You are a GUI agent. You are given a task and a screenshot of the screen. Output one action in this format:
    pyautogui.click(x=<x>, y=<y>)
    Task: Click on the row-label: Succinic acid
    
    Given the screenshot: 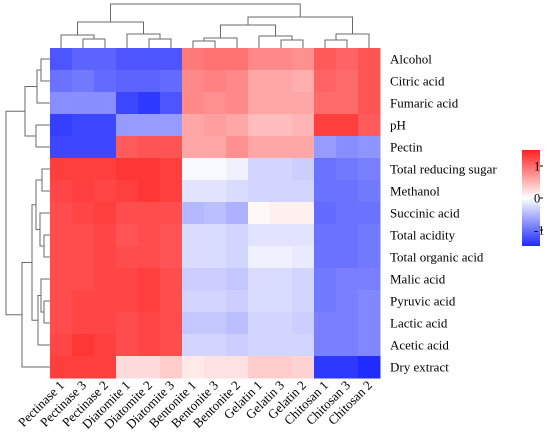 What is the action you would take?
    pyautogui.click(x=425, y=213)
    